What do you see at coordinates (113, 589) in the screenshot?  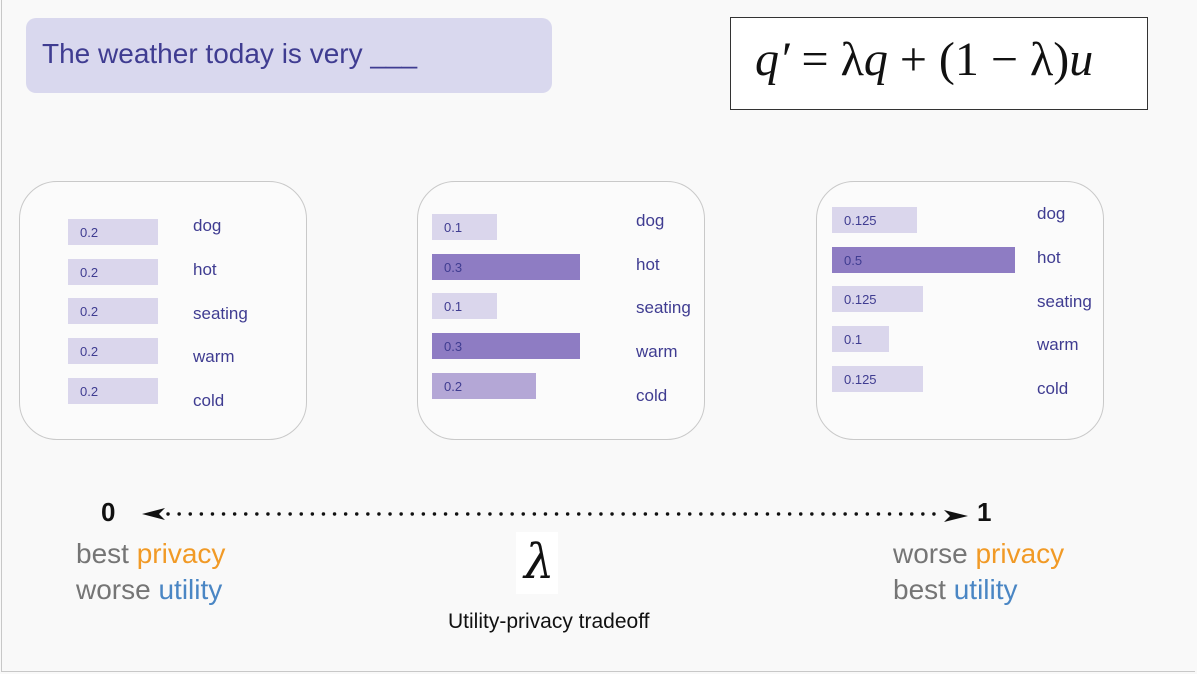 I see `left-note-word: worse` at bounding box center [113, 589].